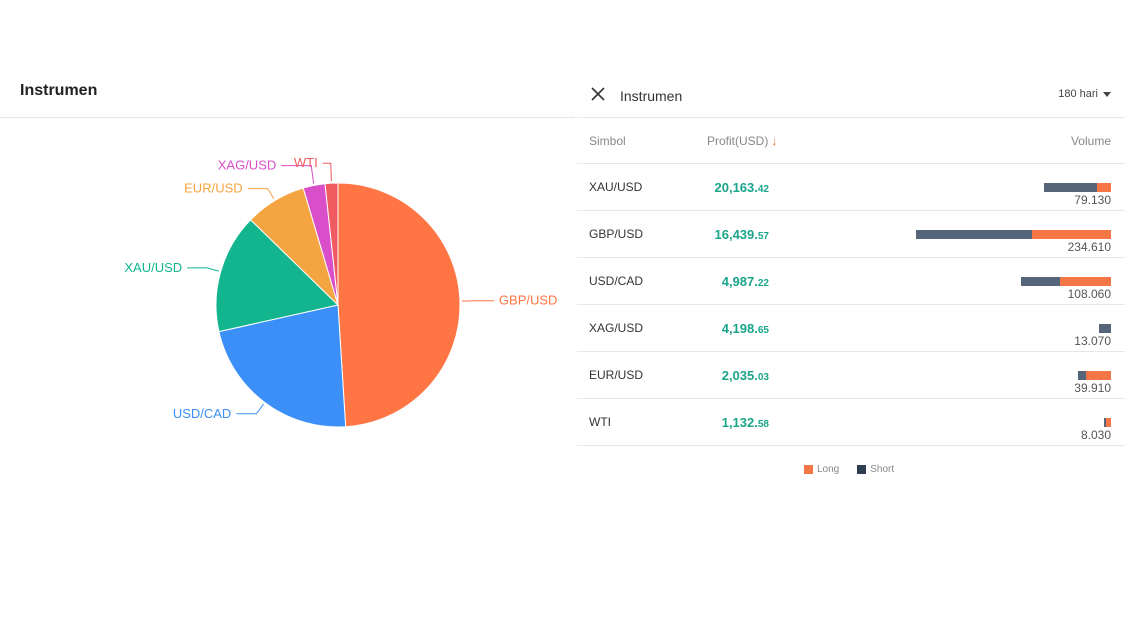  I want to click on legend-label-short: Short, so click(882, 469).